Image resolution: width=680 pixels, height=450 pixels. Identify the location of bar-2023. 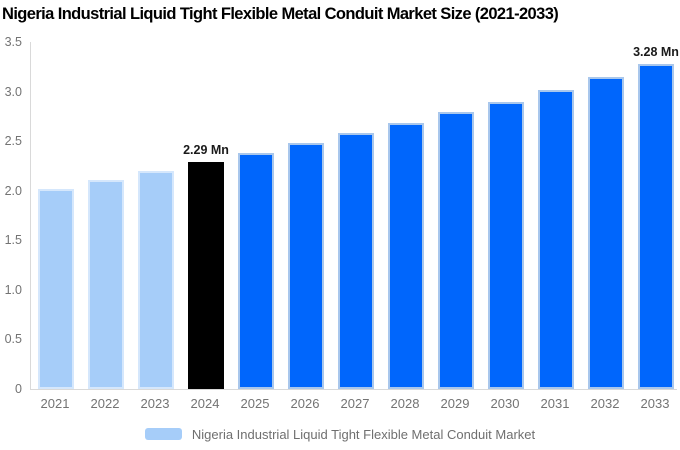
(156, 279).